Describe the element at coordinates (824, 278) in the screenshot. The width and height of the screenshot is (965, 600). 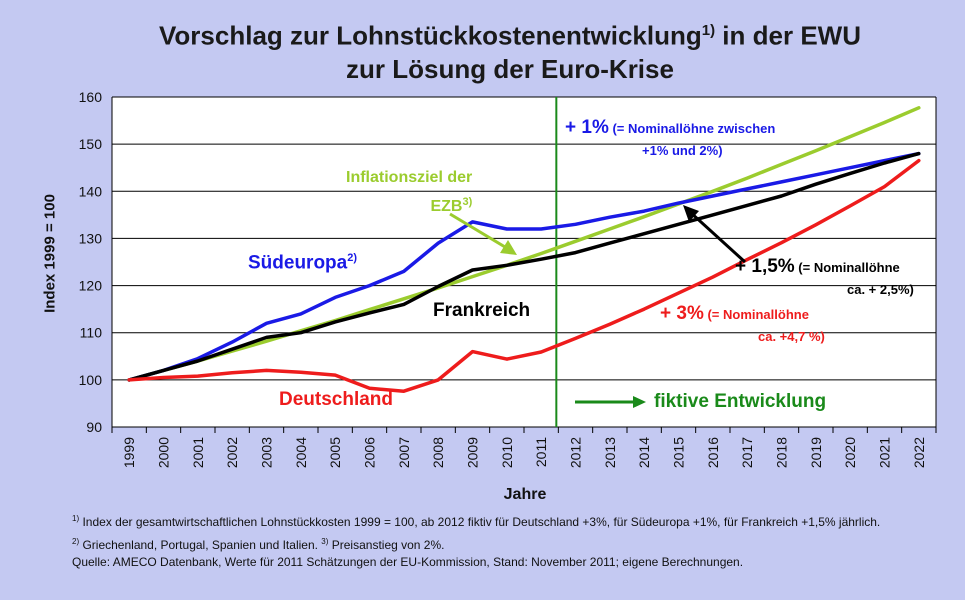
I see `plus15-annotation: + 1,5% (= Nominallöhne ca. + 2,5%)` at that location.